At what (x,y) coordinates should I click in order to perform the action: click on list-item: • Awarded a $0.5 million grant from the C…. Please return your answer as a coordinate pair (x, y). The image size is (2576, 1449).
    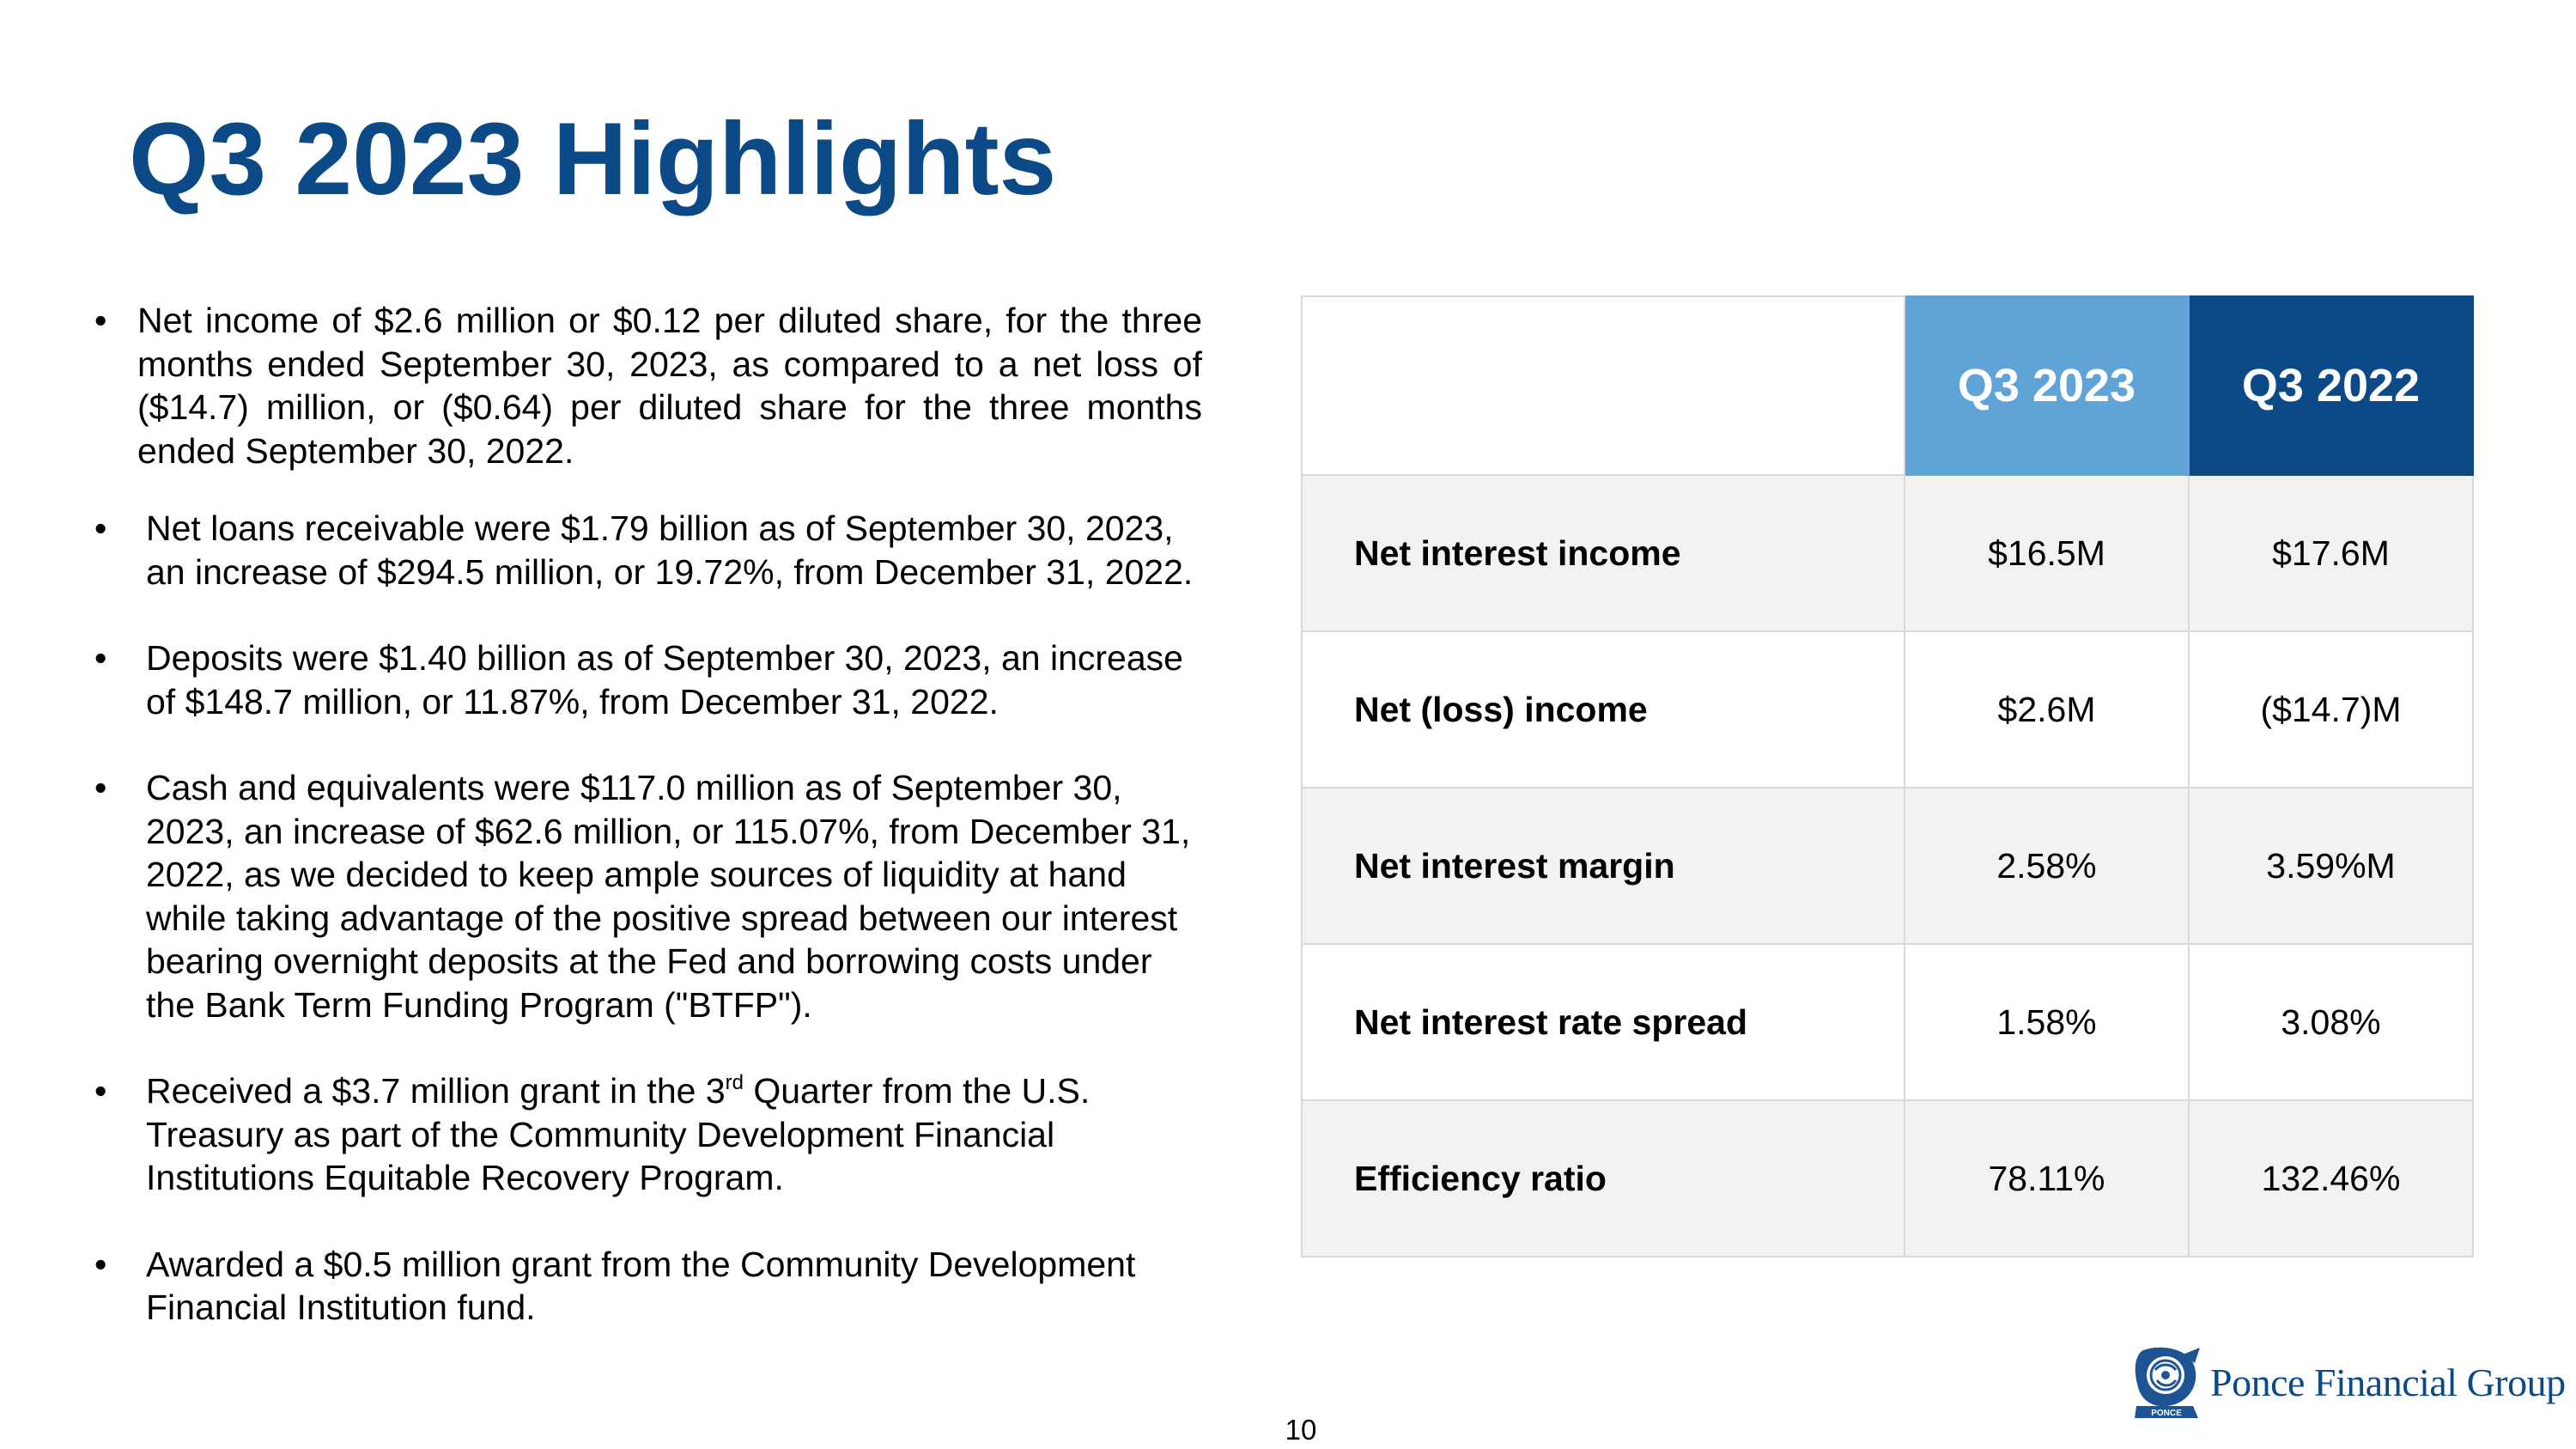
    Looking at the image, I should click on (648, 1286).